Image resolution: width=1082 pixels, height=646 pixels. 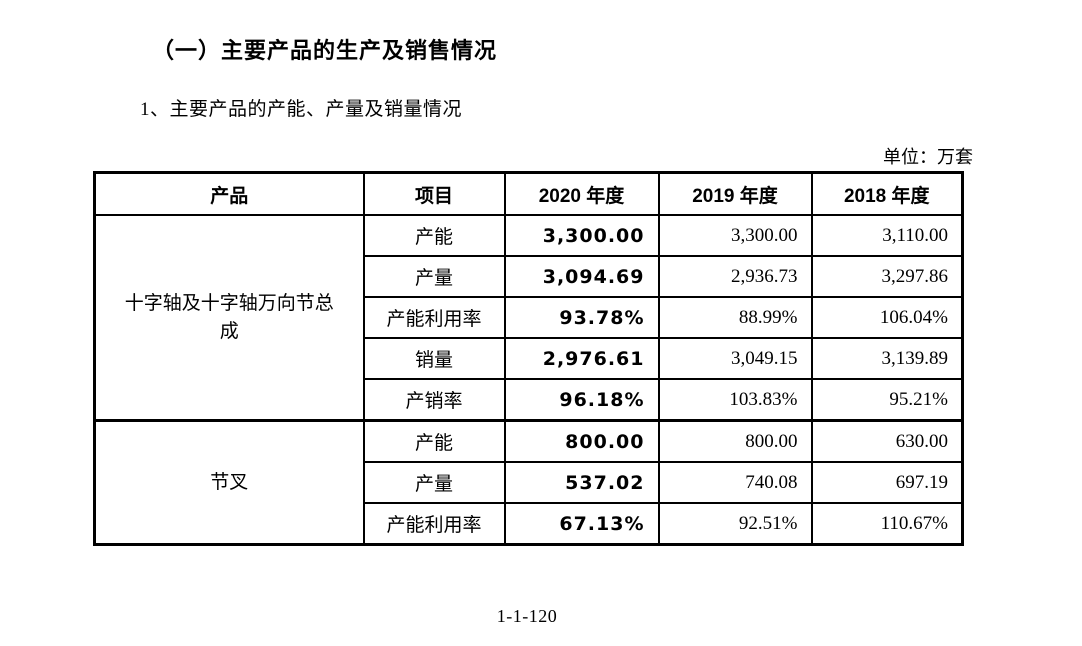 What do you see at coordinates (887, 235) in the screenshot?
I see `value-2018: 3,110.00` at bounding box center [887, 235].